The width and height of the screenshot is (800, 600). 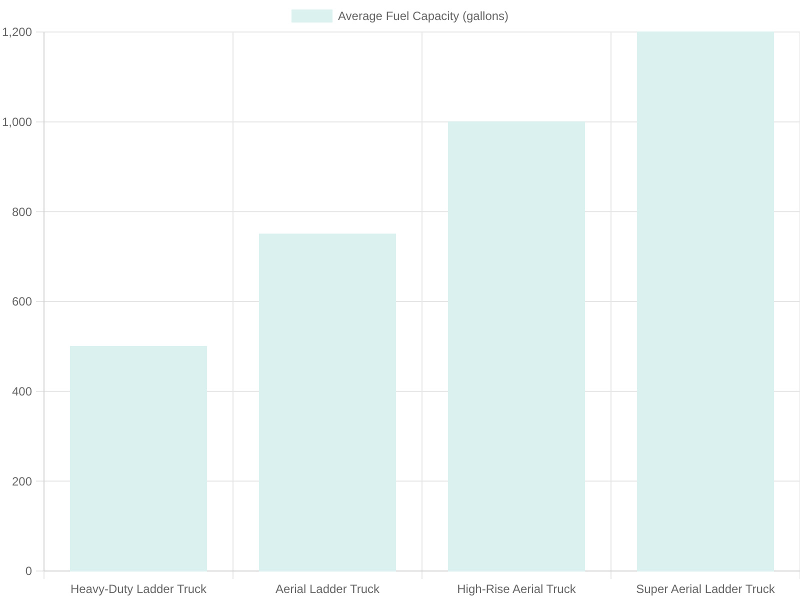 What do you see at coordinates (706, 589) in the screenshot?
I see `x-tick-label: Super Aerial Ladder Truck` at bounding box center [706, 589].